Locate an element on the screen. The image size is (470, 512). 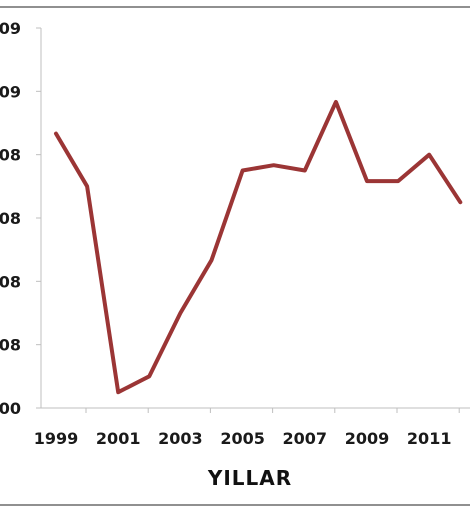
y-axis-tick-labels: 09 09 08 08 08 08 00 is located at coordinates (10, 218).